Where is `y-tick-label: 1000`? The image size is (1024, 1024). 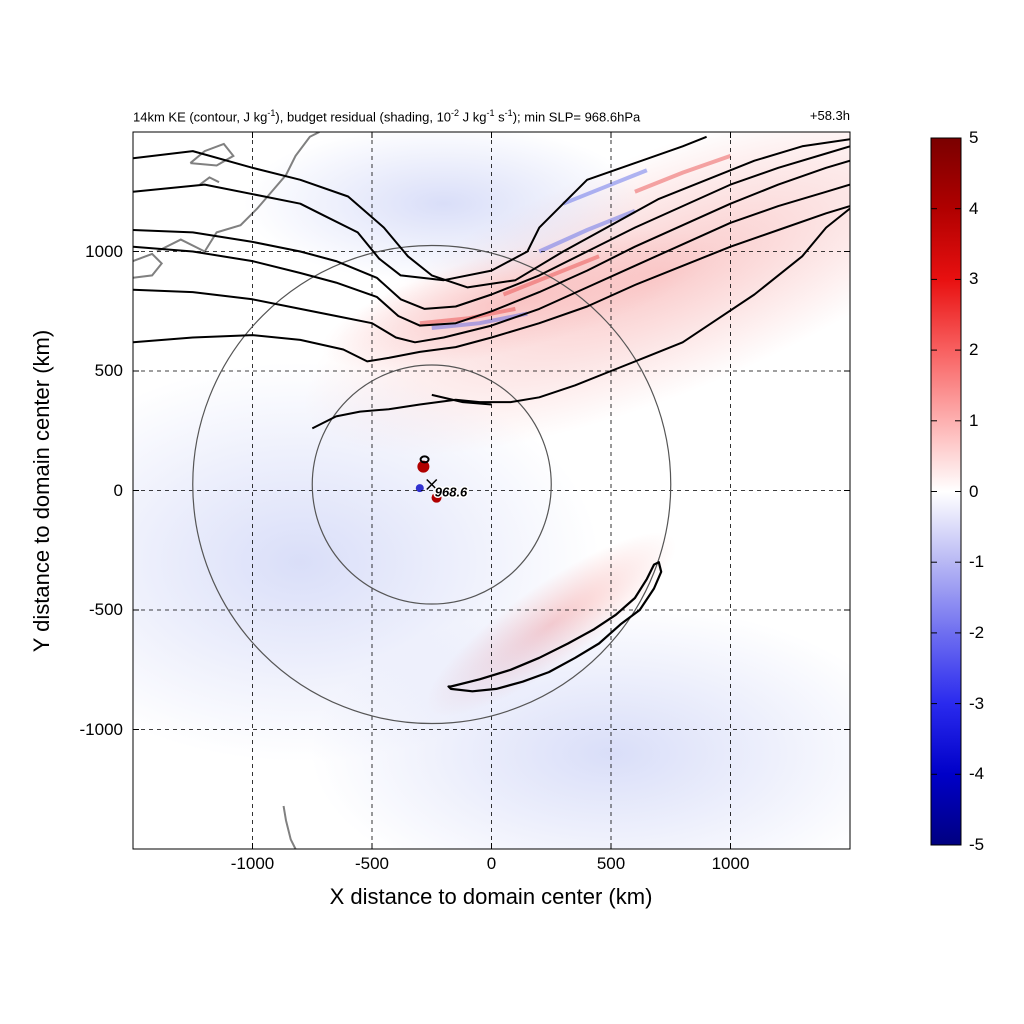
y-tick-label: 1000 is located at coordinates (104, 251).